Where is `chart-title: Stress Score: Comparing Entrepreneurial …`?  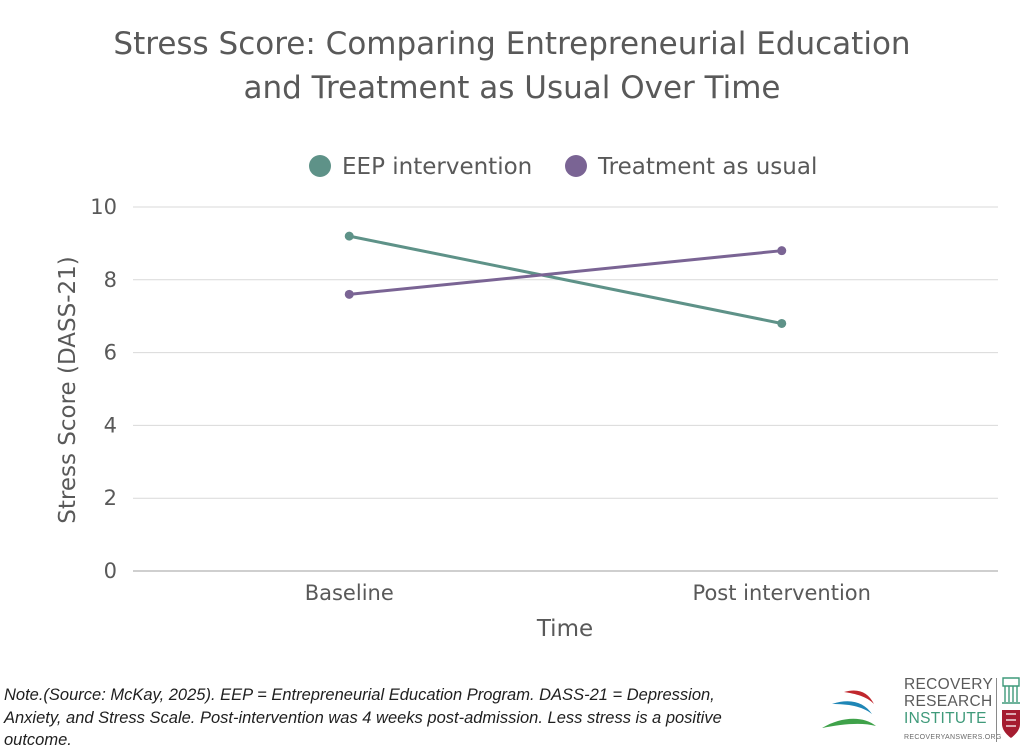
chart-title: Stress Score: Comparing Entrepreneurial … is located at coordinates (512, 66).